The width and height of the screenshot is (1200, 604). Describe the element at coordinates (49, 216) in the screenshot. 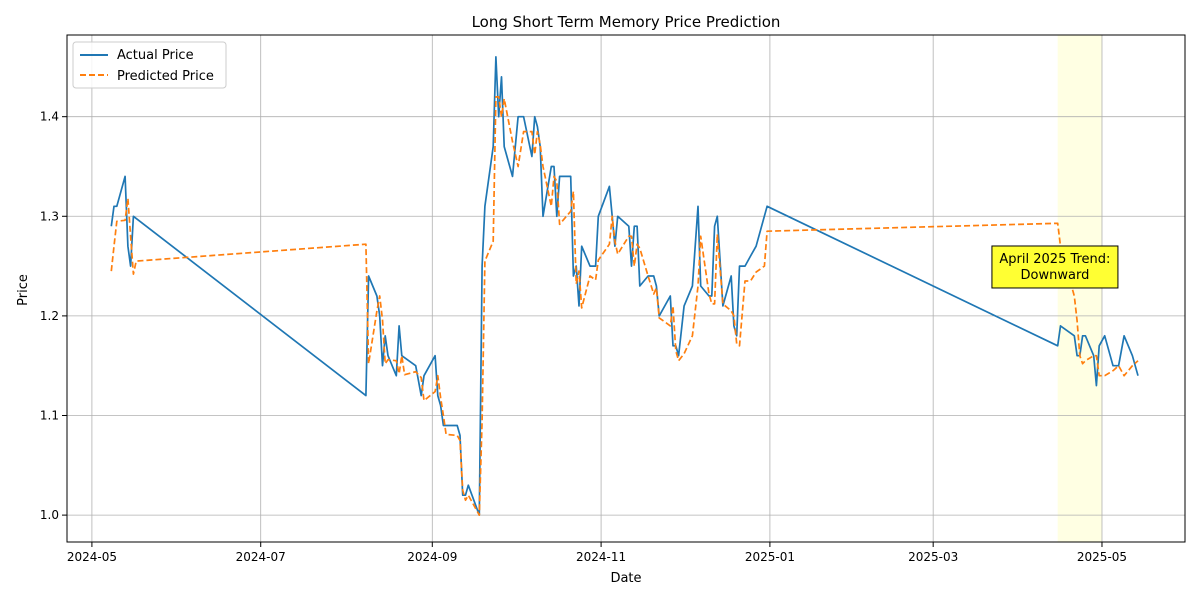

I see `y-tick-label: 1.3` at that location.